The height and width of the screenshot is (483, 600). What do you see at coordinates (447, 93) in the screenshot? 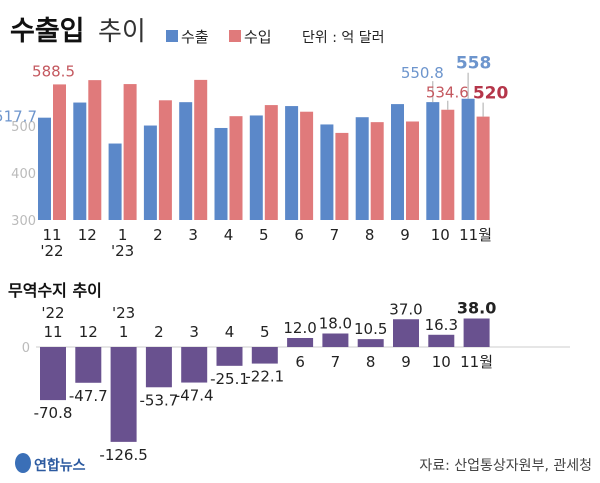
I see `data-label: 534.6` at bounding box center [447, 93].